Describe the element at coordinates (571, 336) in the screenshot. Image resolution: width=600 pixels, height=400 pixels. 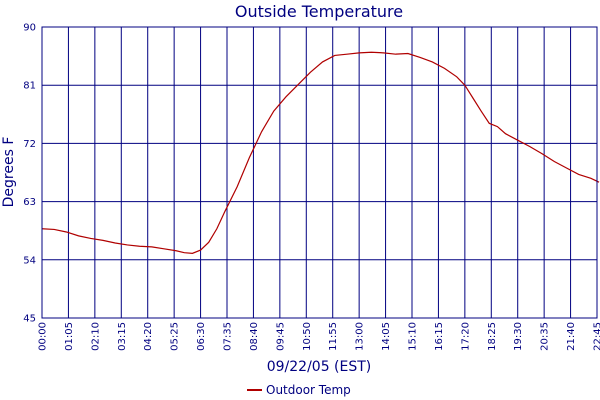
I see `x-tick-label: 21:40` at that location.